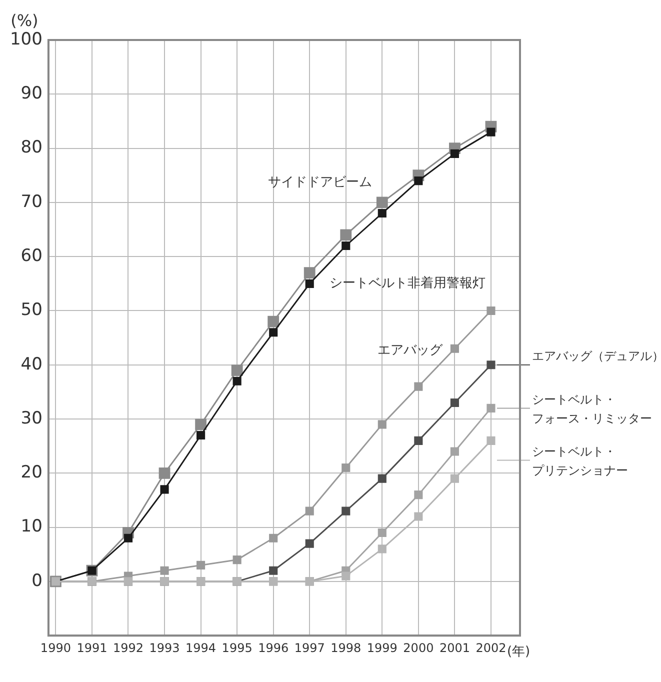 The width and height of the screenshot is (661, 682). What do you see at coordinates (382, 647) in the screenshot?
I see `x-tick-label: 1999` at bounding box center [382, 647].